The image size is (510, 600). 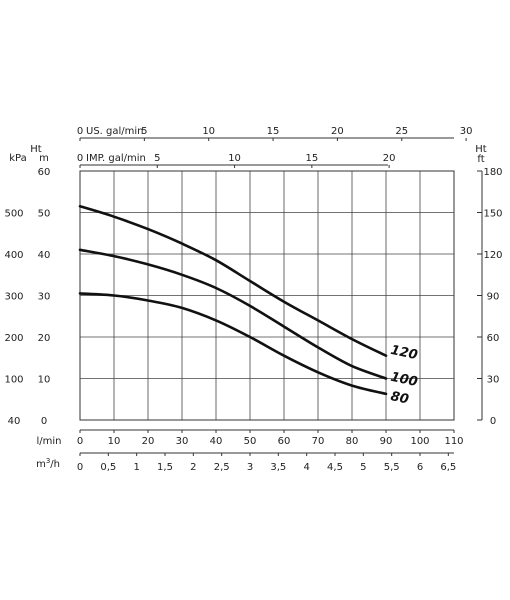 I want to click on lmin-unit: l/min, so click(x=48, y=441).